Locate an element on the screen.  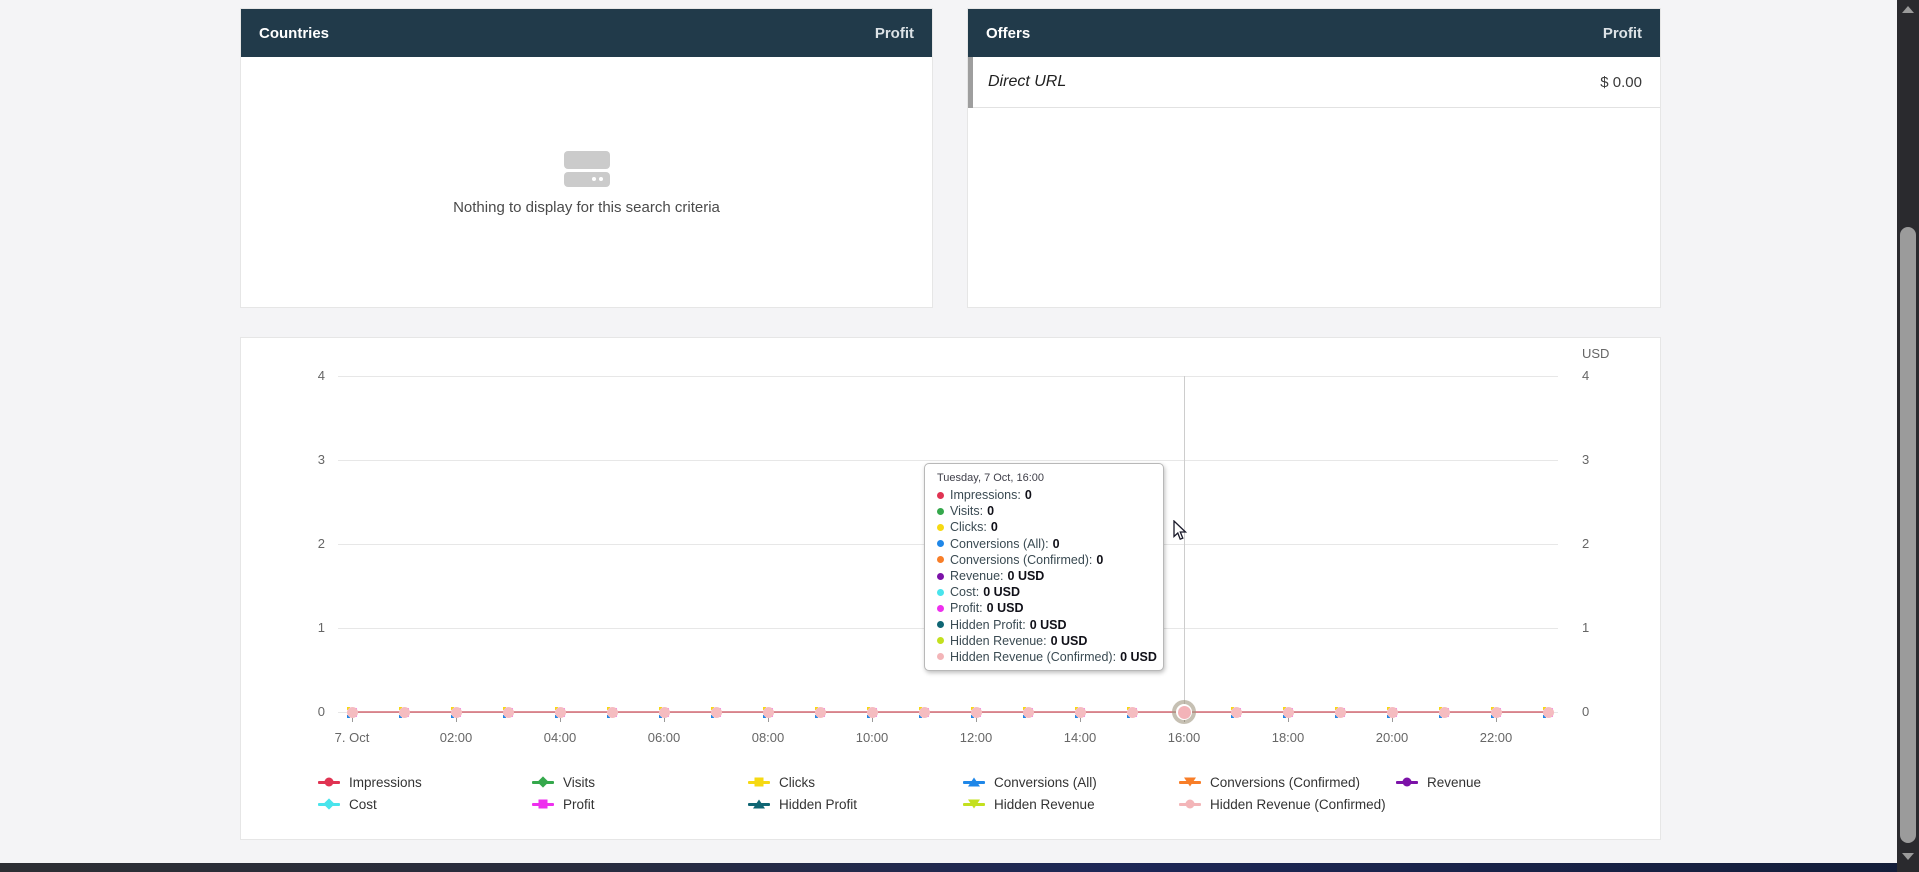
tooltip-series-label: Hidden Revenue: is located at coordinates (998, 640).